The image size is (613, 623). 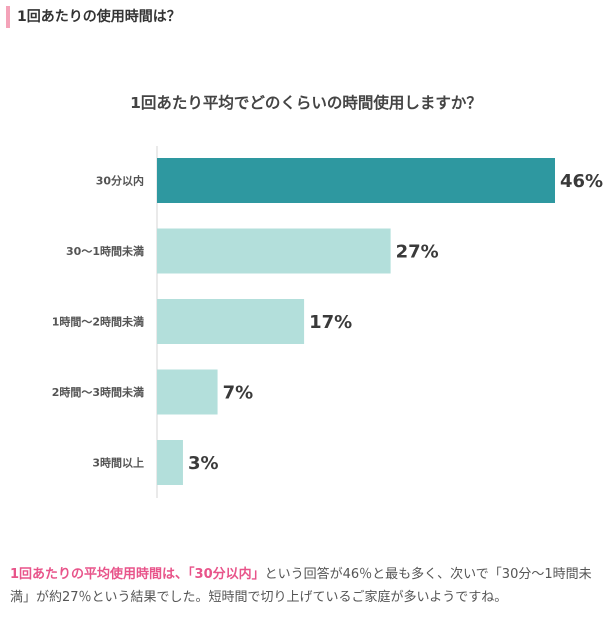 I want to click on value-label-2: 27%, so click(x=417, y=252).